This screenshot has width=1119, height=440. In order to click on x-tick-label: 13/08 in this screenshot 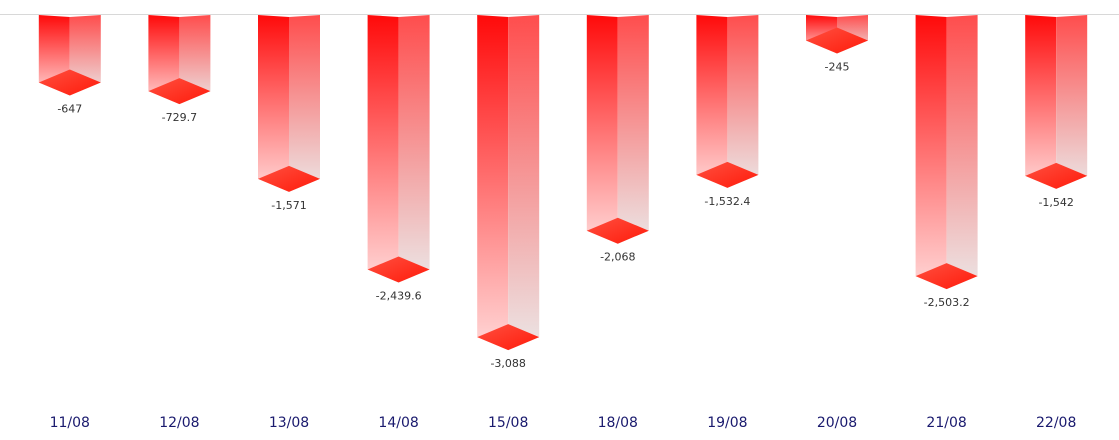, I will do `click(289, 423)`.